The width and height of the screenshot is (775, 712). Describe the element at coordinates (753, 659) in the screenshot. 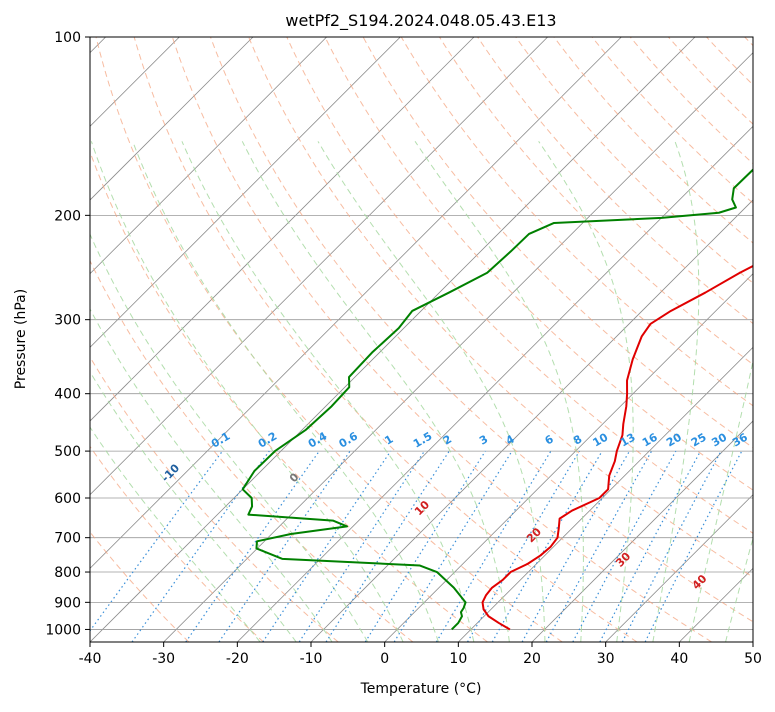

I see `x-tick-label: 50` at that location.